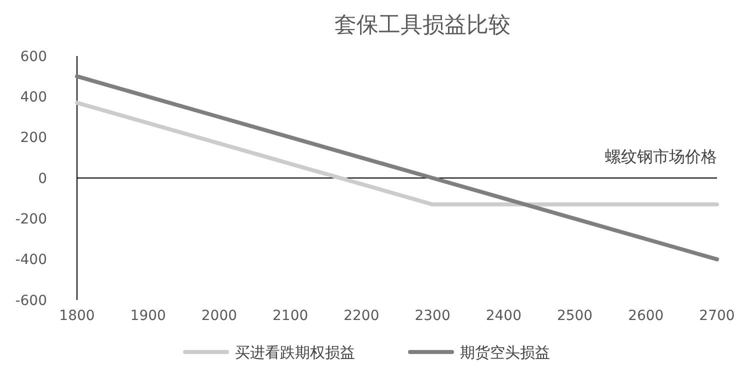 Image resolution: width=745 pixels, height=379 pixels. I want to click on x-tick-label: 2100, so click(290, 316).